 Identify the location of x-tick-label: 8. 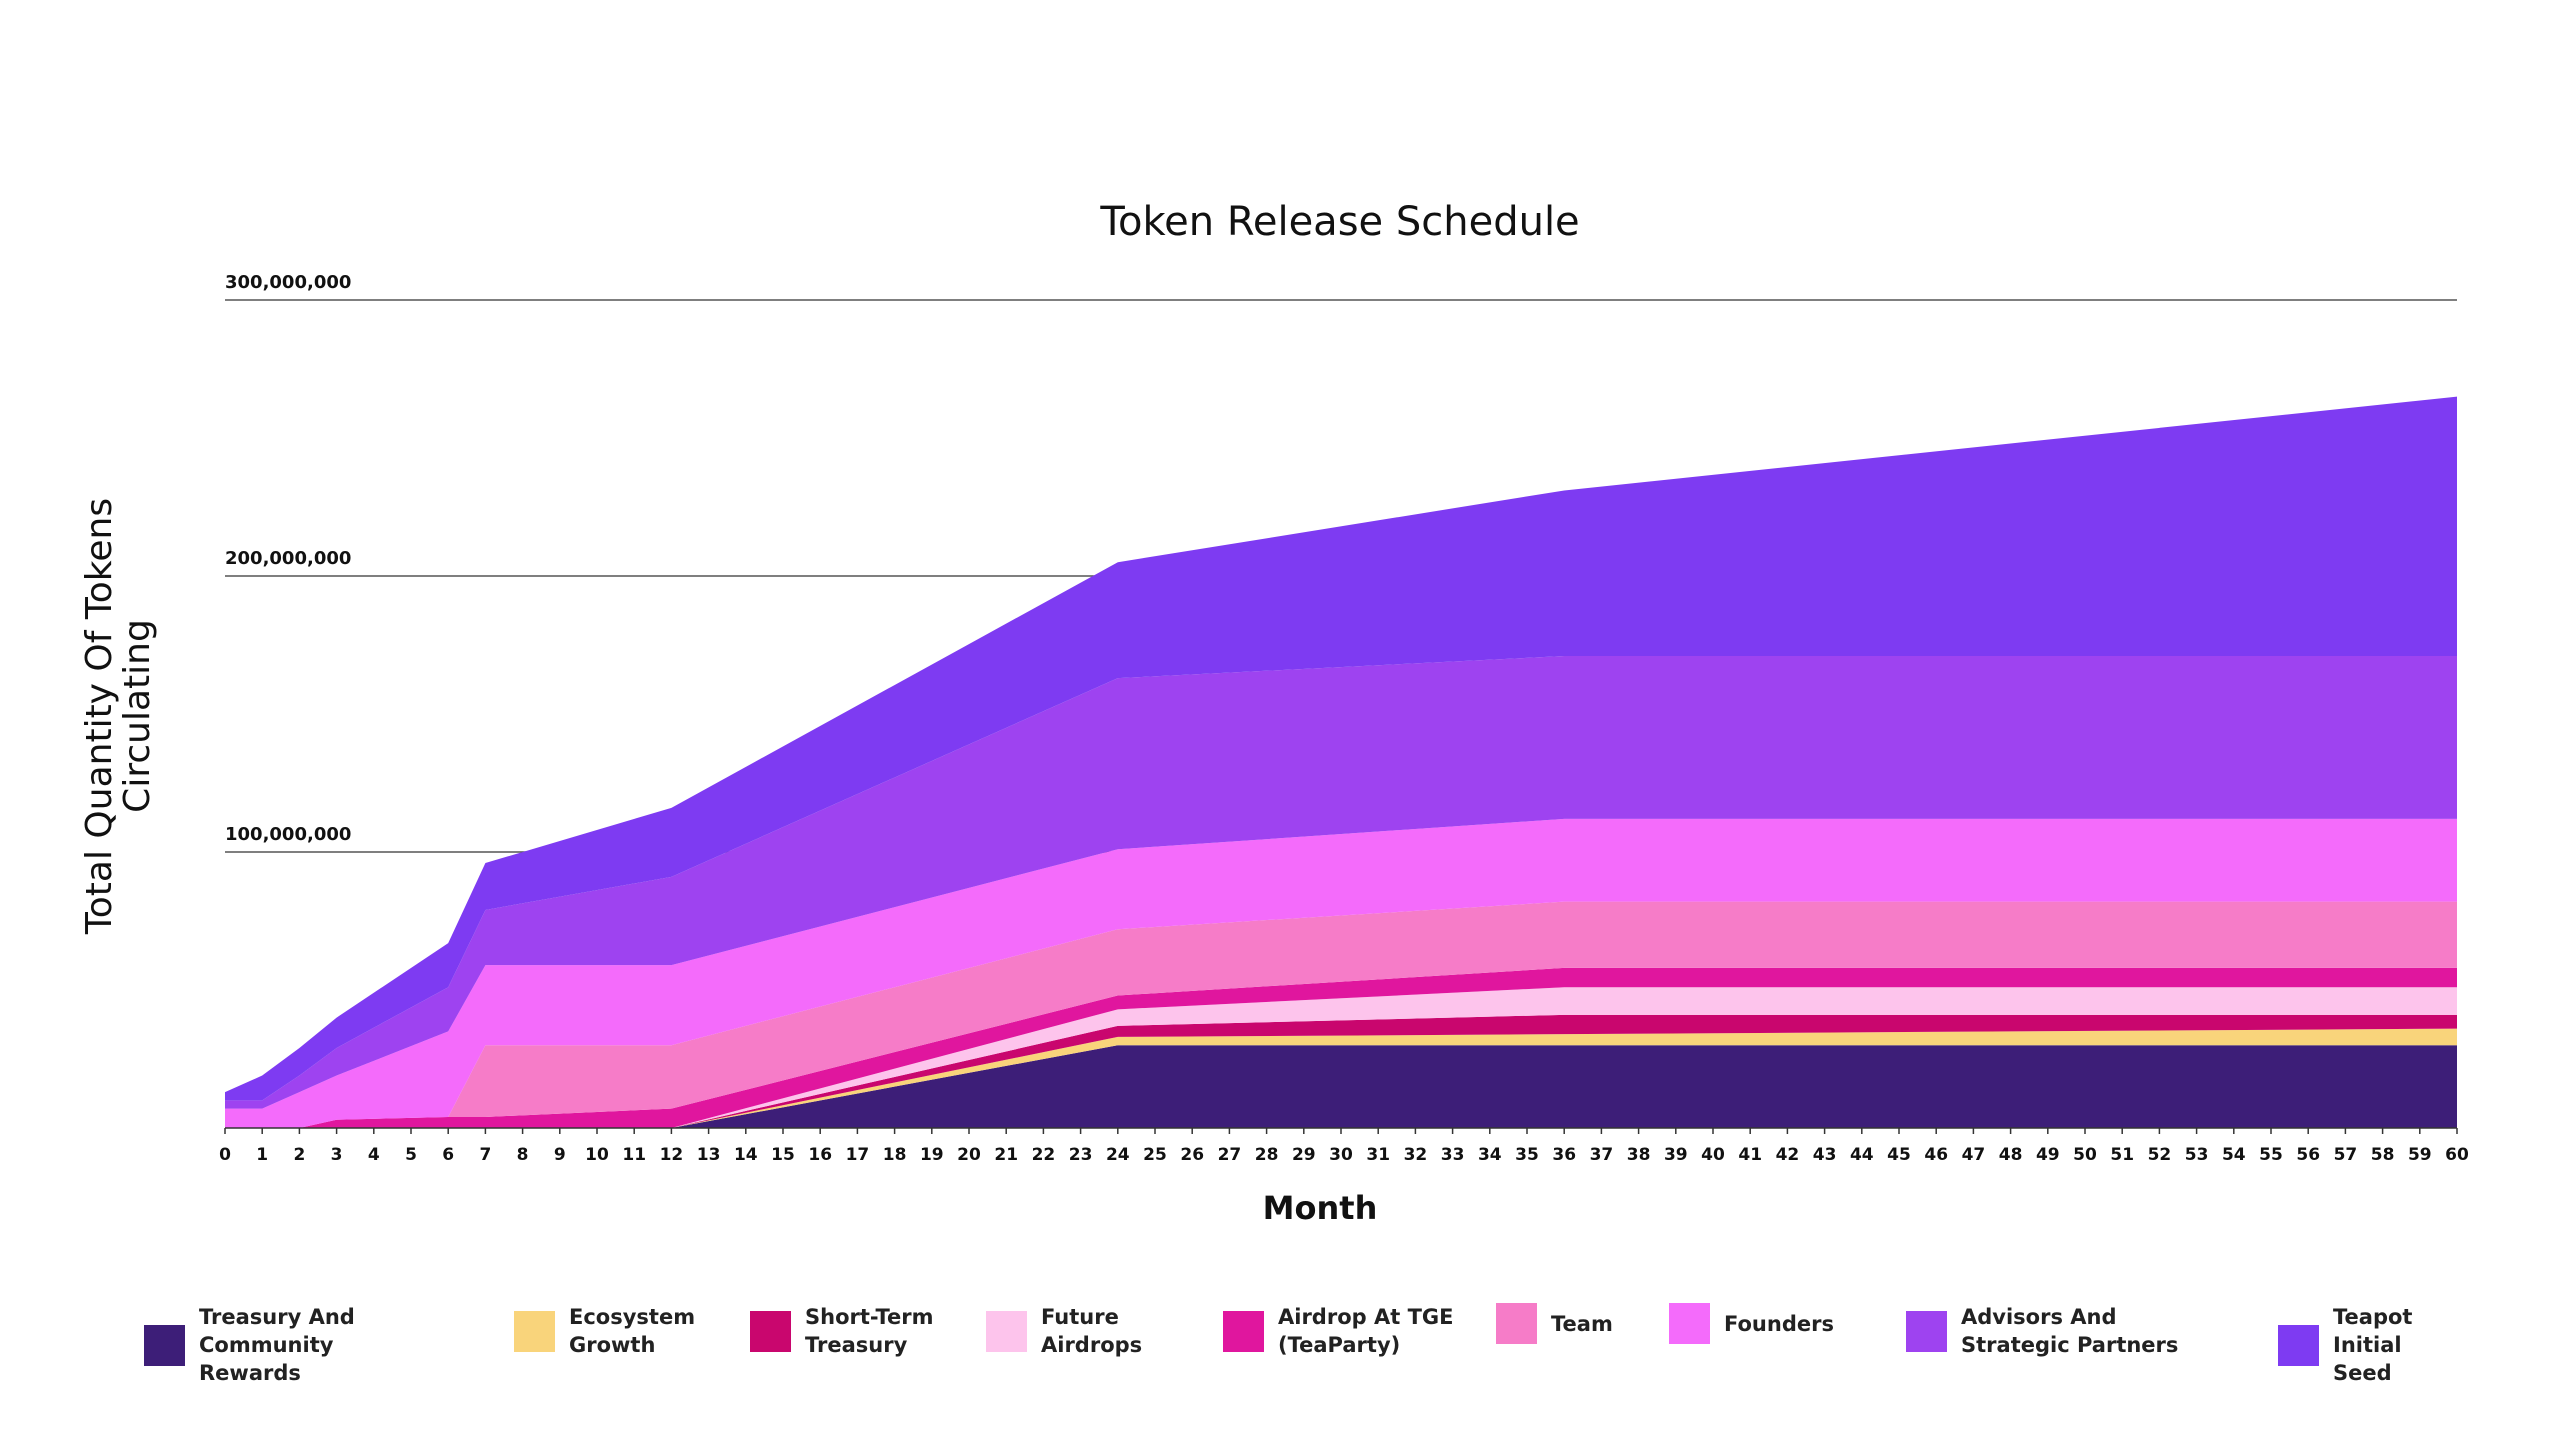
(523, 1155).